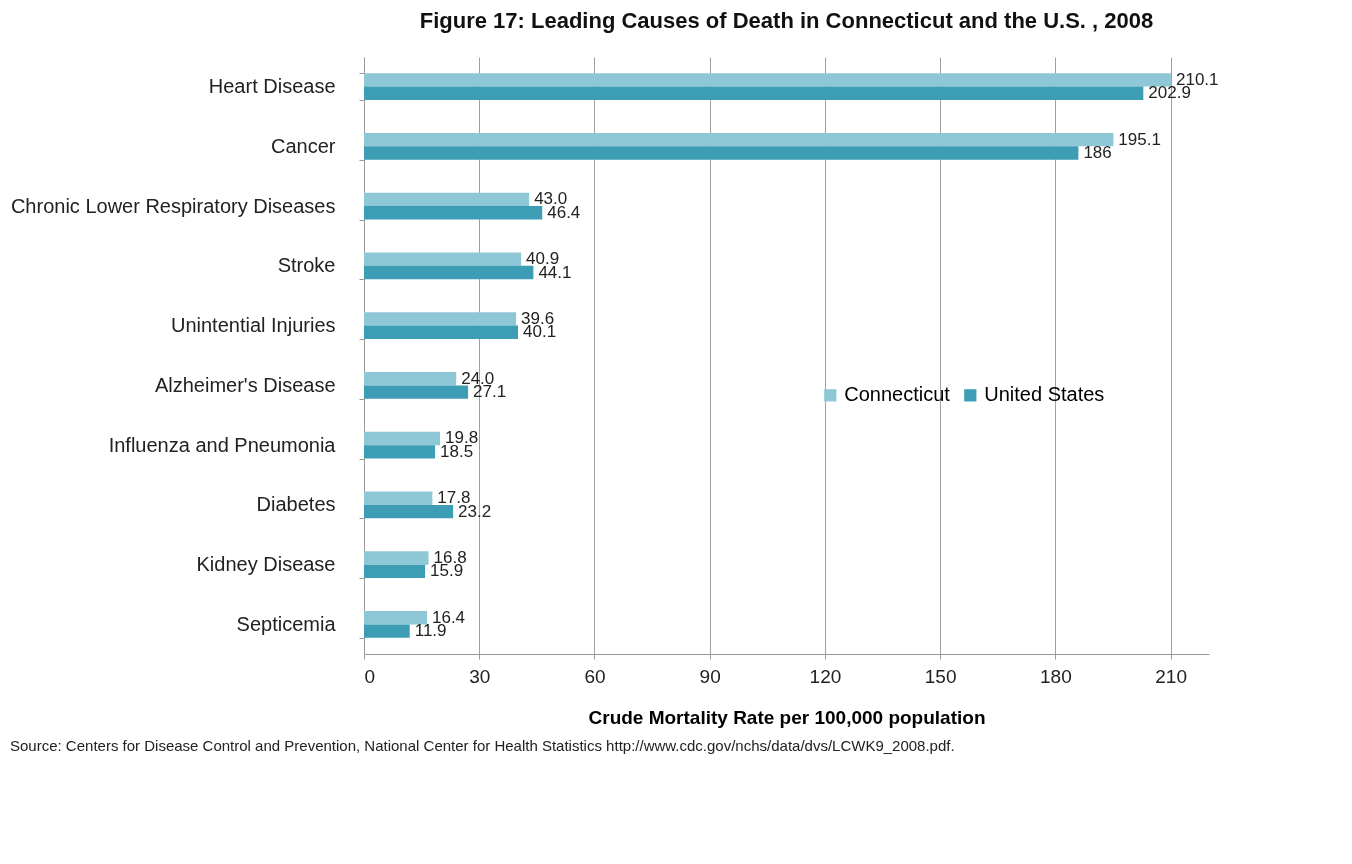 The width and height of the screenshot is (1352, 864). Describe the element at coordinates (266, 564) in the screenshot. I see `y-tick-label: Kidney Disease` at that location.